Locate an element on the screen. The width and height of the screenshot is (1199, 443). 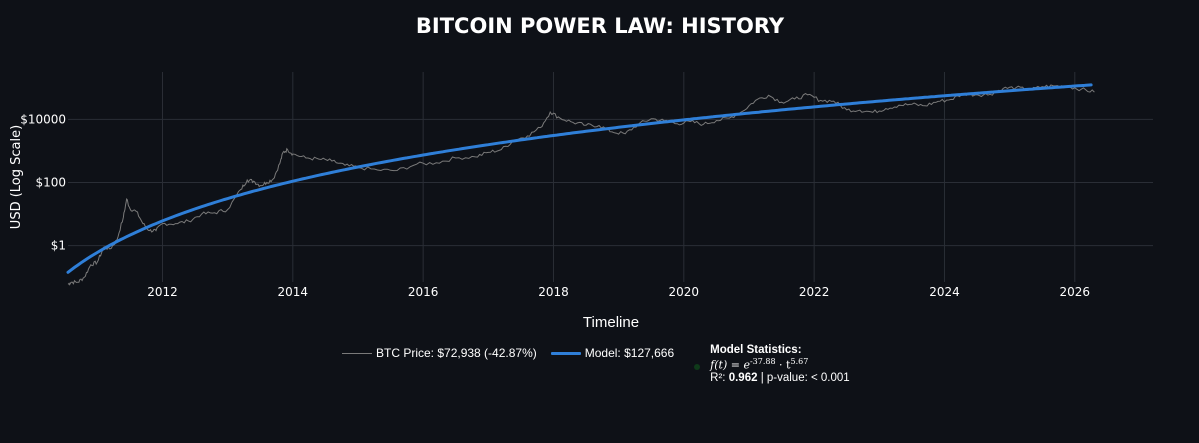
legend-label-btc: BTC Price: $72,938 (-42.87%) is located at coordinates (456, 353).